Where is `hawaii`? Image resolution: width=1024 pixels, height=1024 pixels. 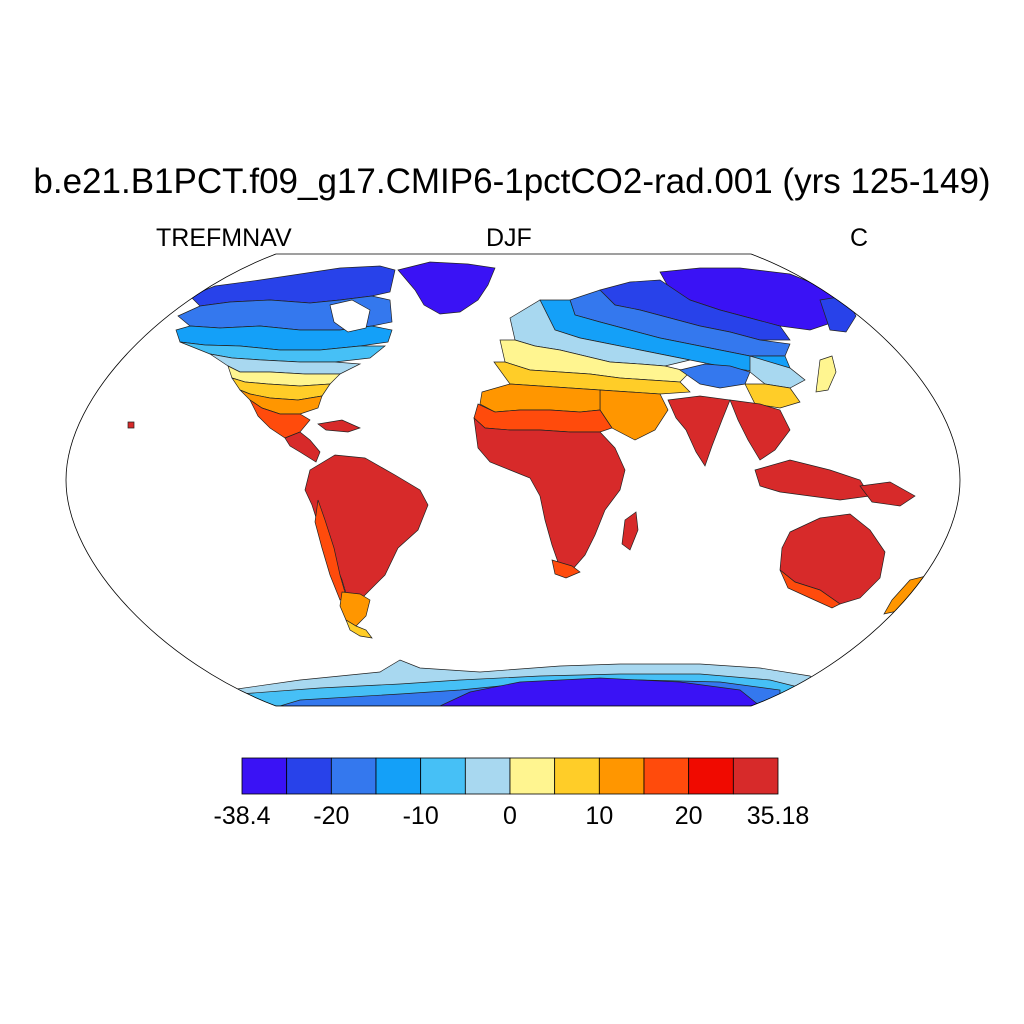 hawaii is located at coordinates (131, 425).